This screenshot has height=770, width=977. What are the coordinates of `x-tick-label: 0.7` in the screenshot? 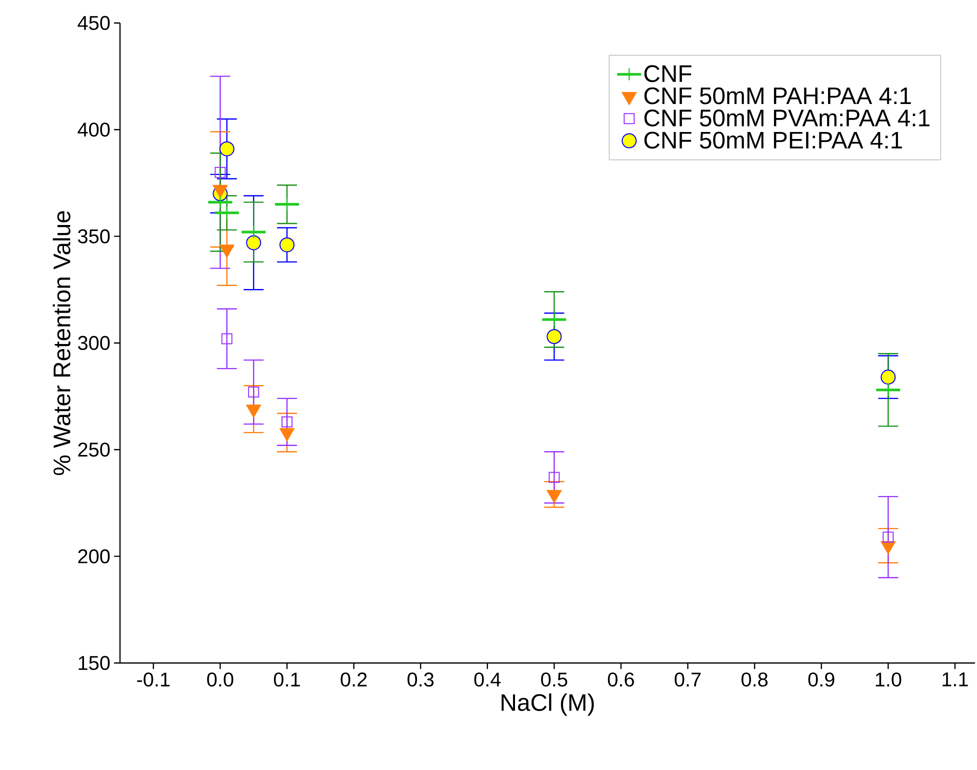 It's located at (687, 679).